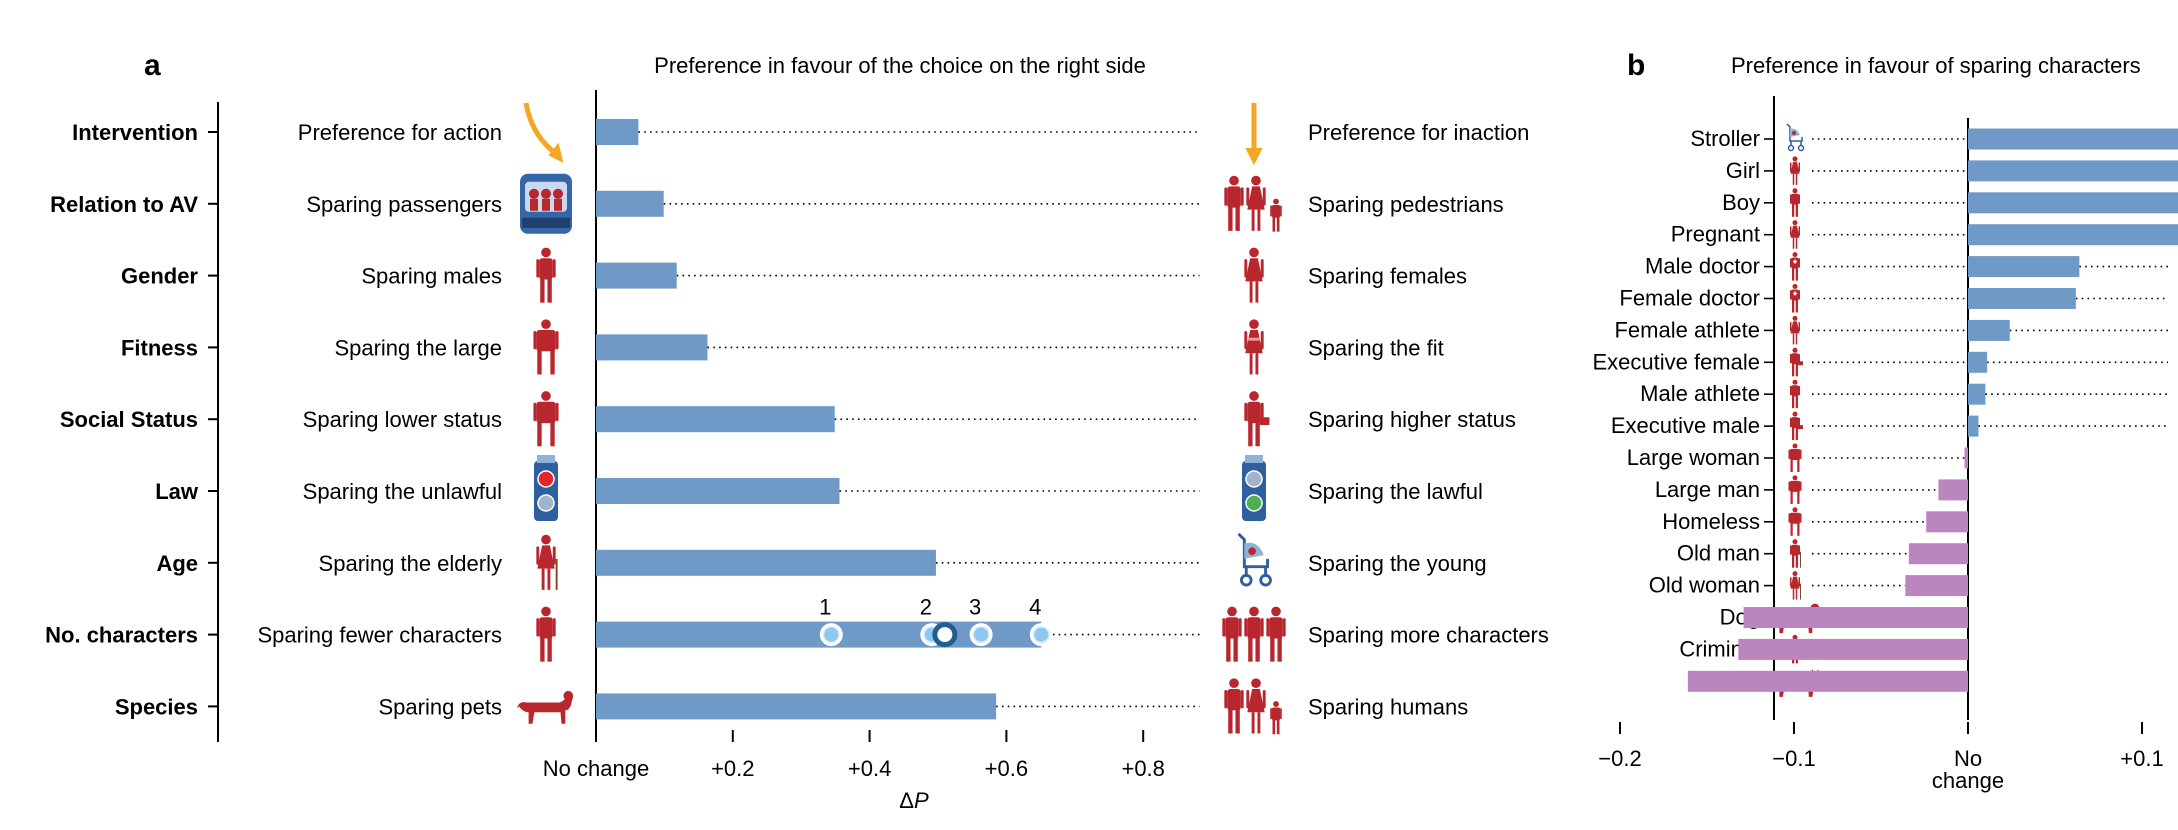  I want to click on stroller-icon, so click(1795, 137).